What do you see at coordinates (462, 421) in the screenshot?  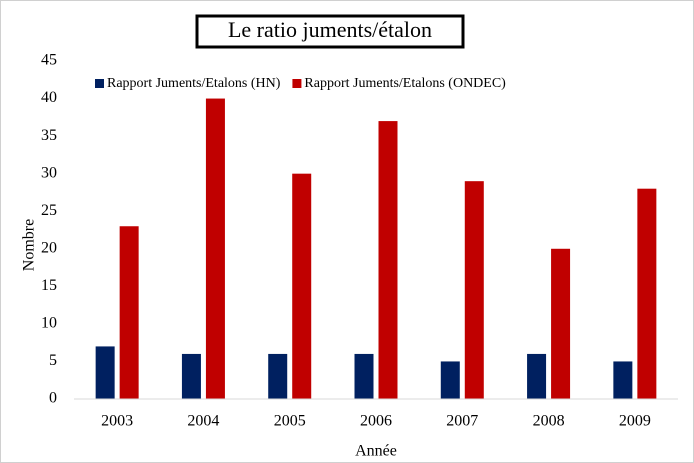 I see `x-tick-label: 2007` at bounding box center [462, 421].